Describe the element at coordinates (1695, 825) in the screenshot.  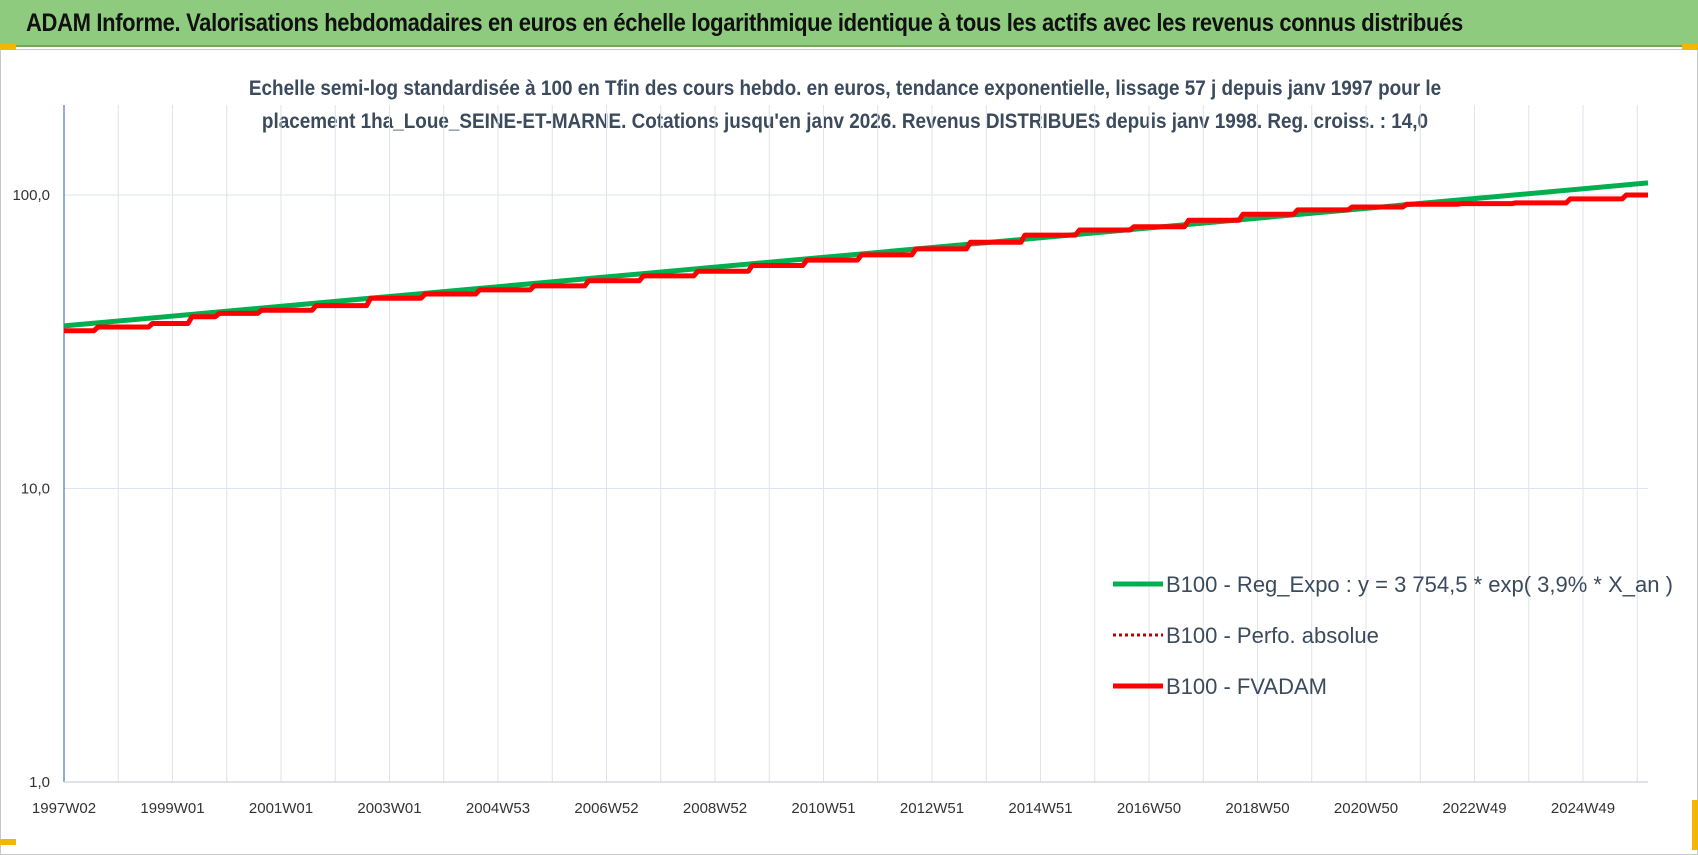
I see `corner-marker-bottom-right` at that location.